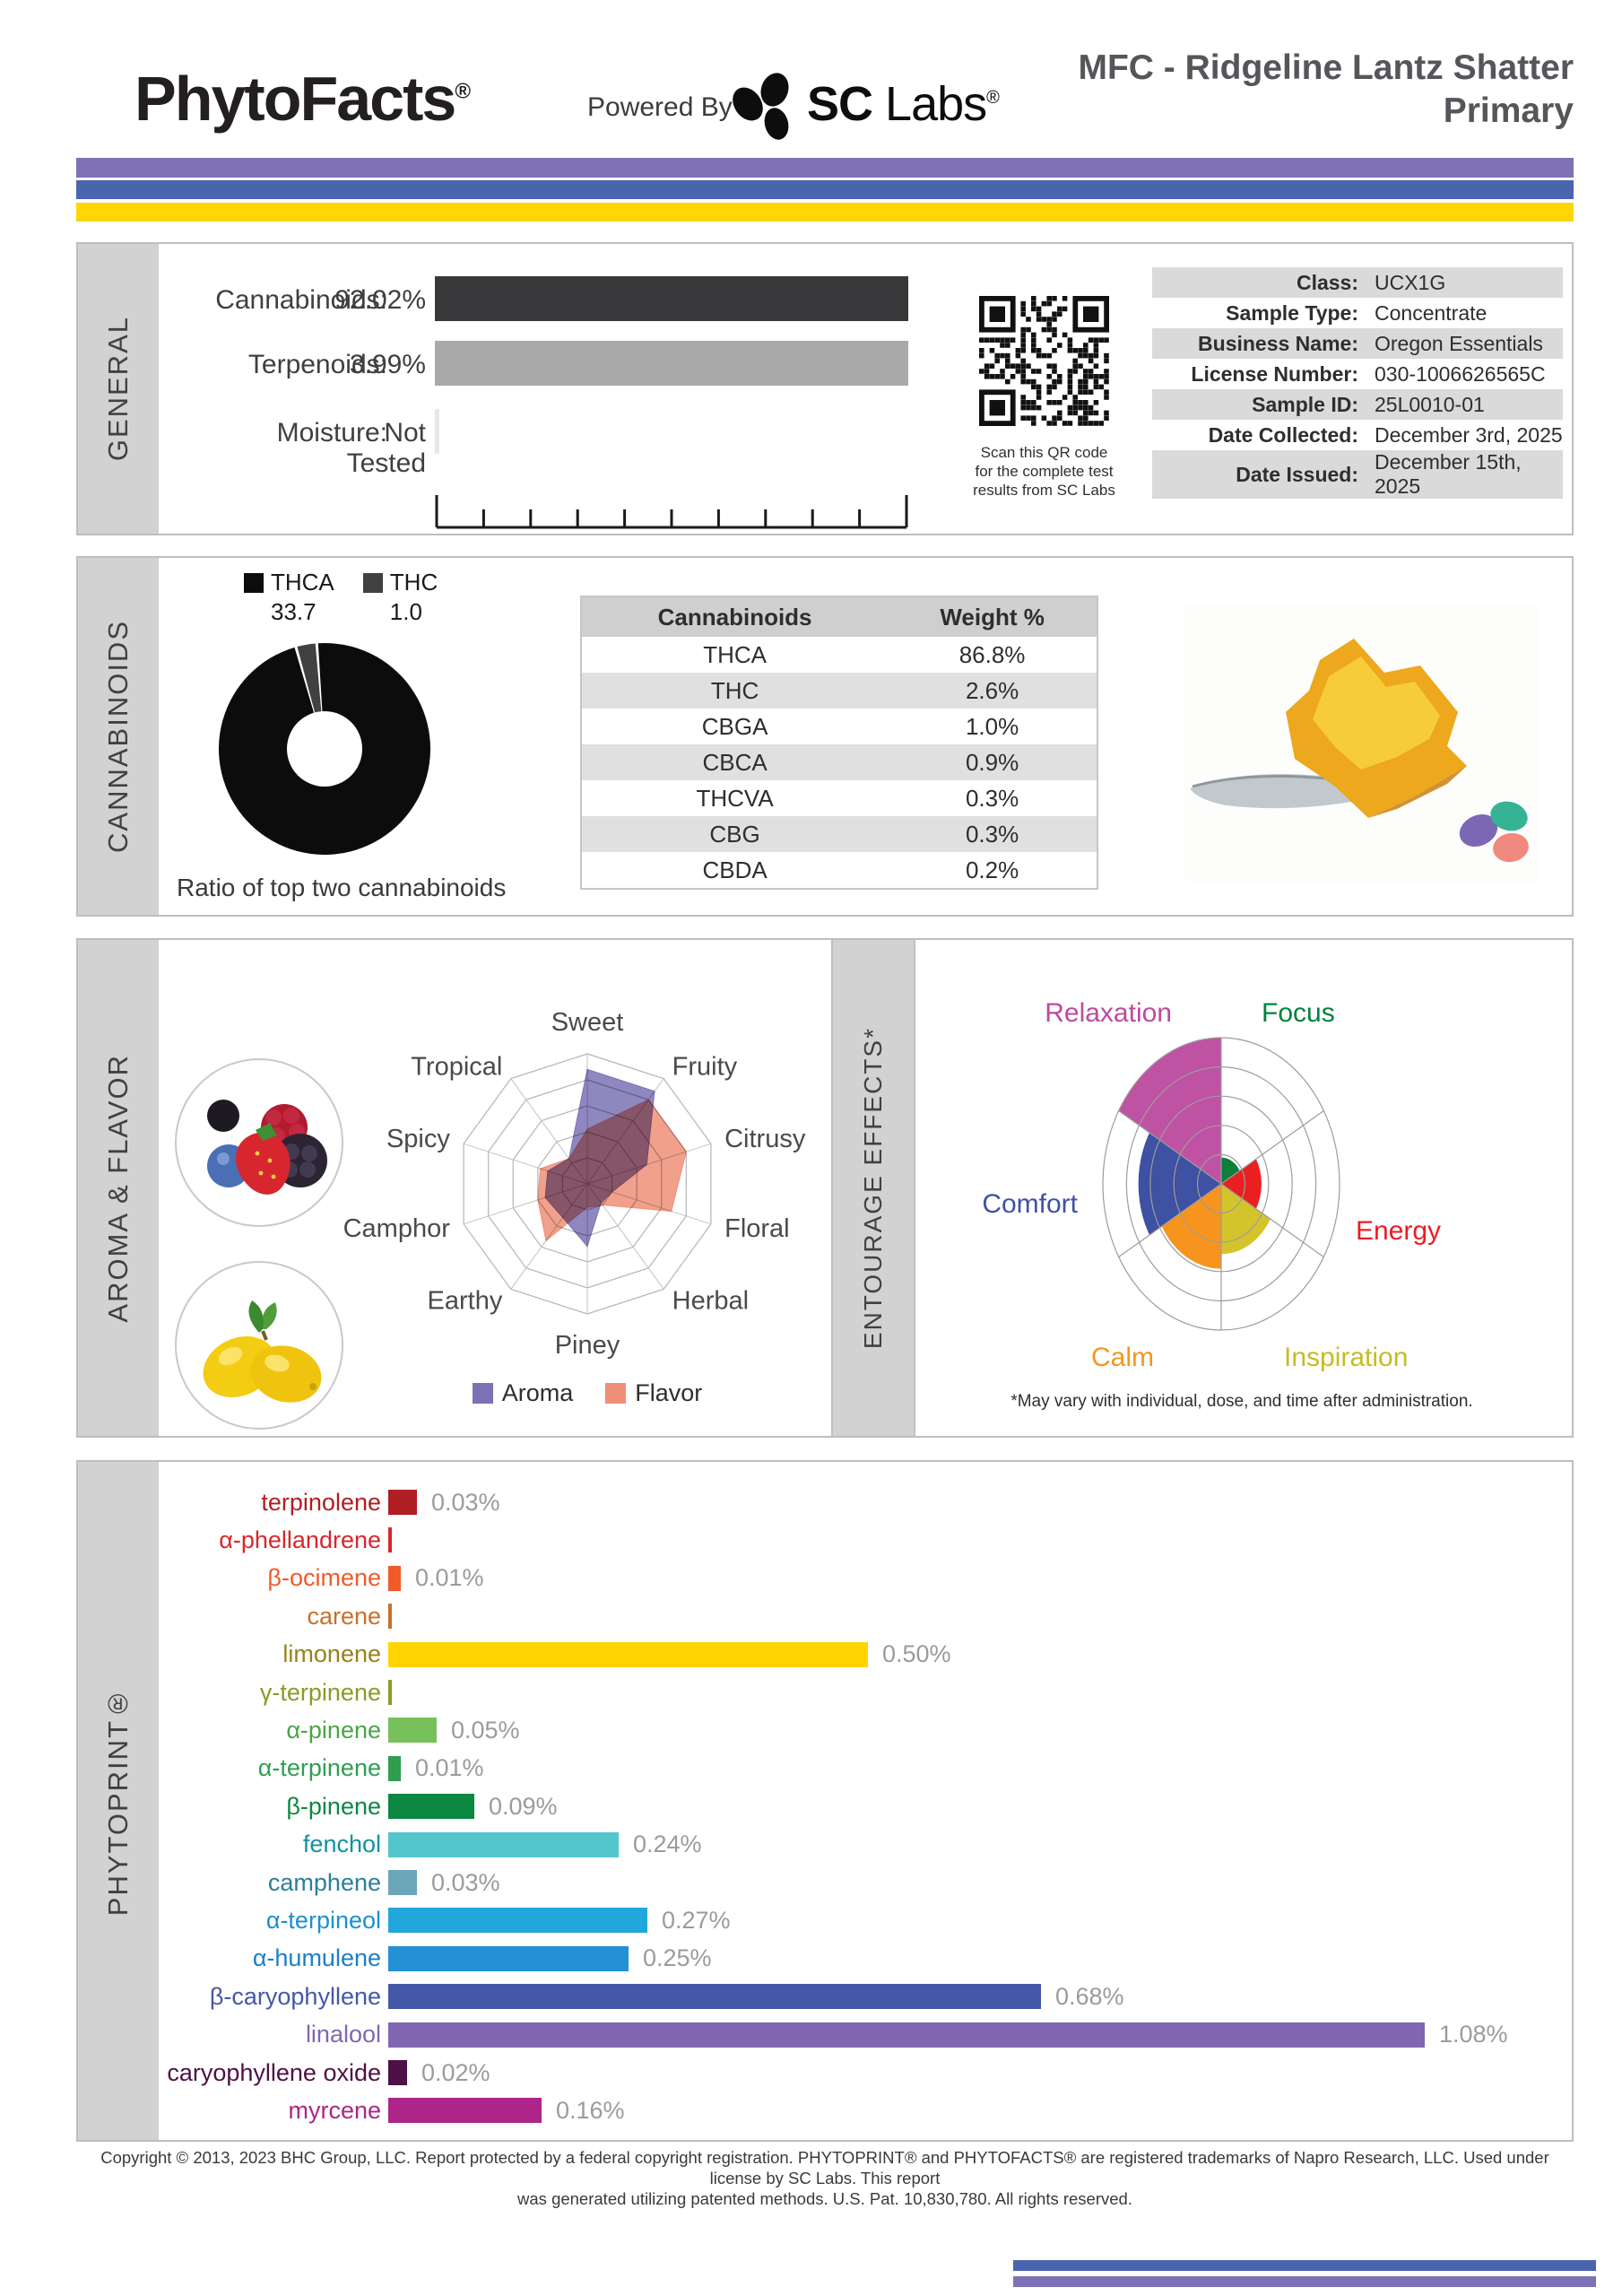 The width and height of the screenshot is (1622, 2296). What do you see at coordinates (1494, 832) in the screenshot?
I see `petals-icon` at bounding box center [1494, 832].